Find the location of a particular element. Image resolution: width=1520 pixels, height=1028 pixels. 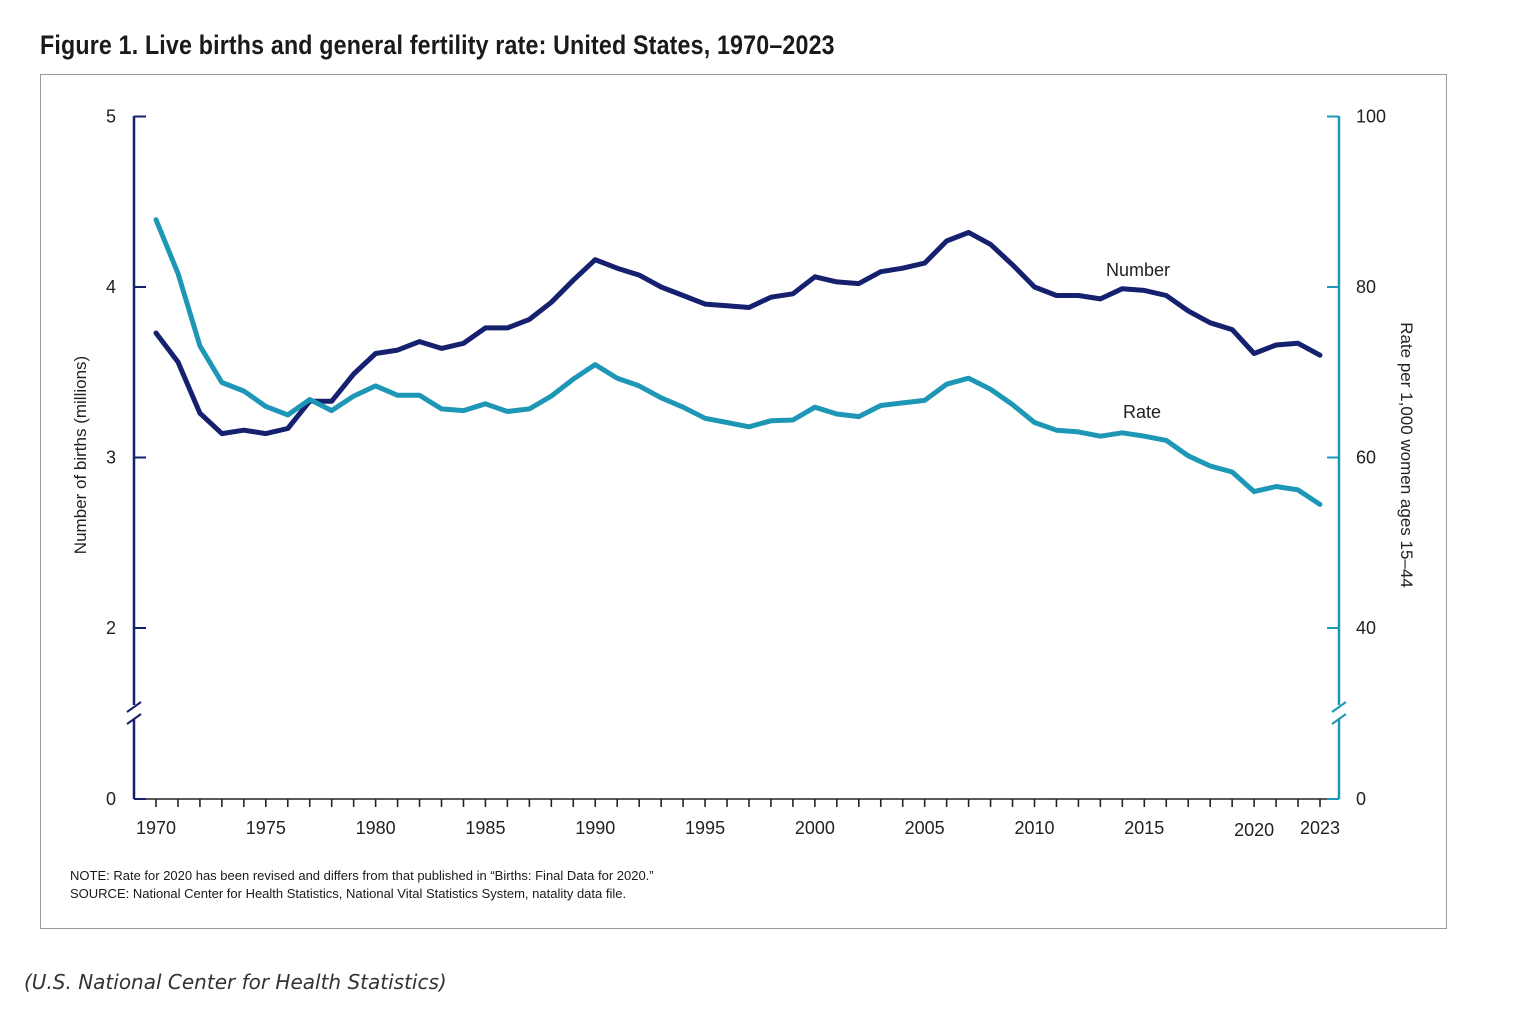

x-axis-tick-label: 1985 is located at coordinates (485, 828).